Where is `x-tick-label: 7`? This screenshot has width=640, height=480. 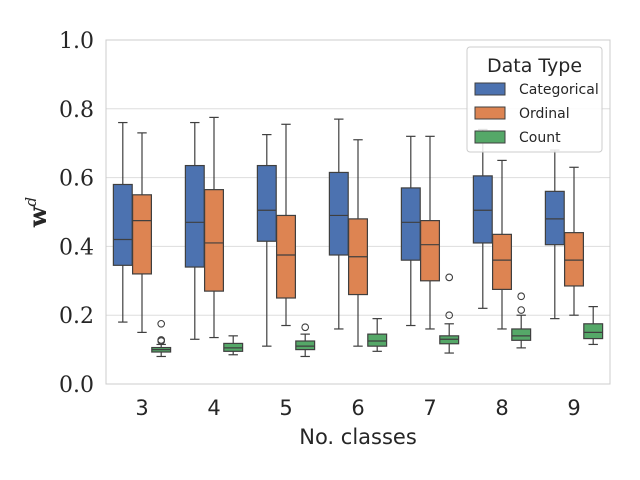 x-tick-label: 7 is located at coordinates (429, 408).